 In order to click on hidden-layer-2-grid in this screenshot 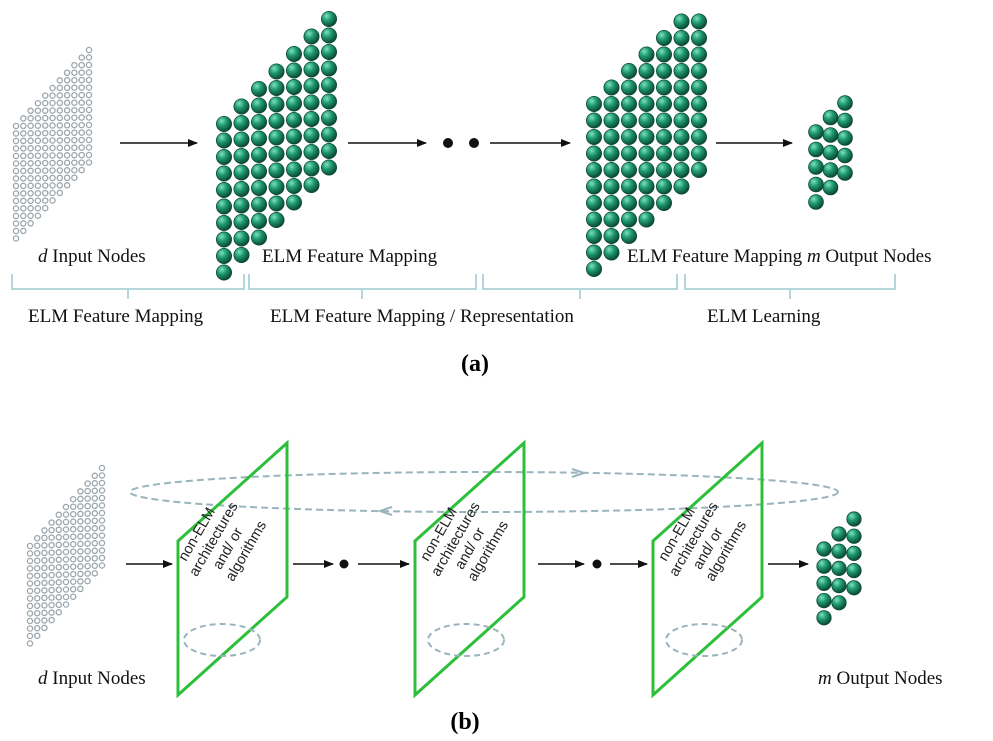, I will do `click(647, 145)`.